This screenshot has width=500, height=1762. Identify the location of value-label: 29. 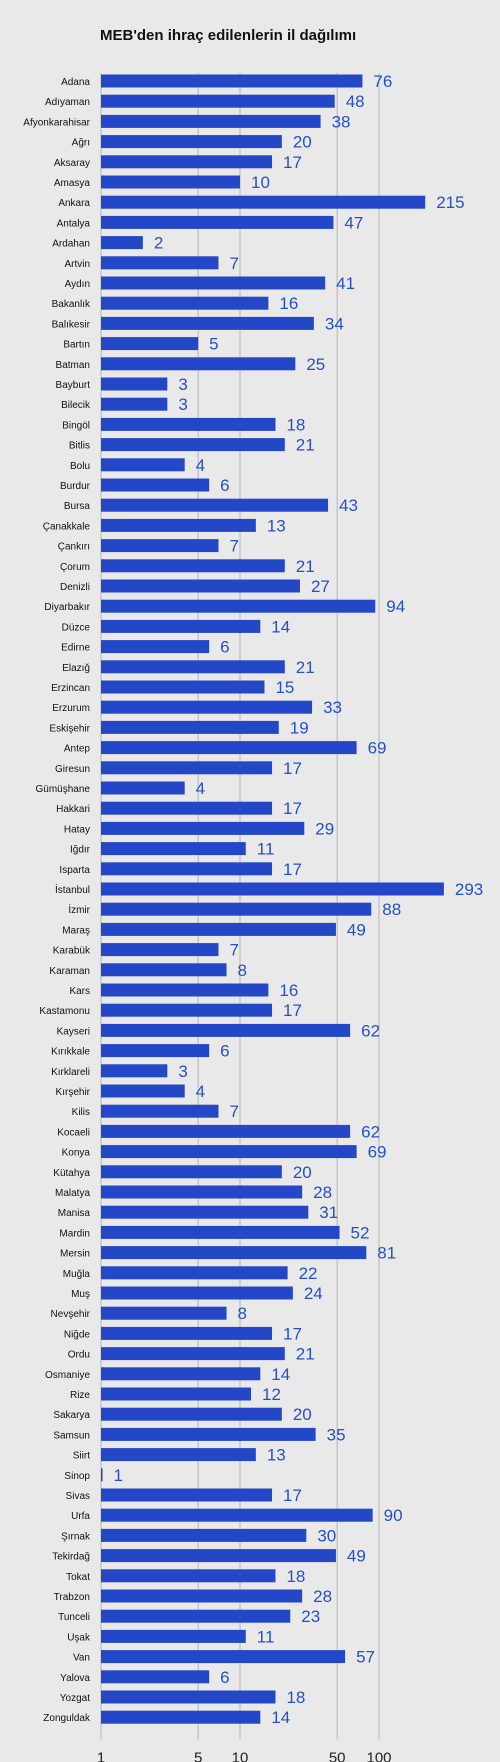
(324, 828).